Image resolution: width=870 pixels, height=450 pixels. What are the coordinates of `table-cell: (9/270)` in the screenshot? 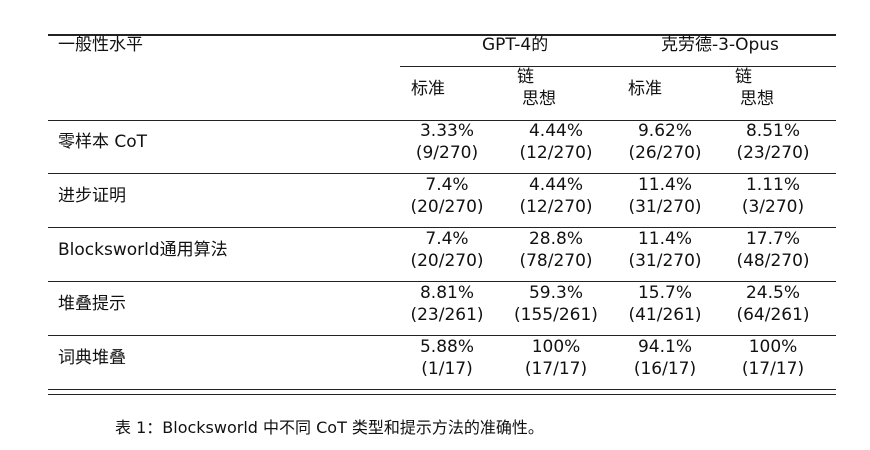 It's located at (447, 153).